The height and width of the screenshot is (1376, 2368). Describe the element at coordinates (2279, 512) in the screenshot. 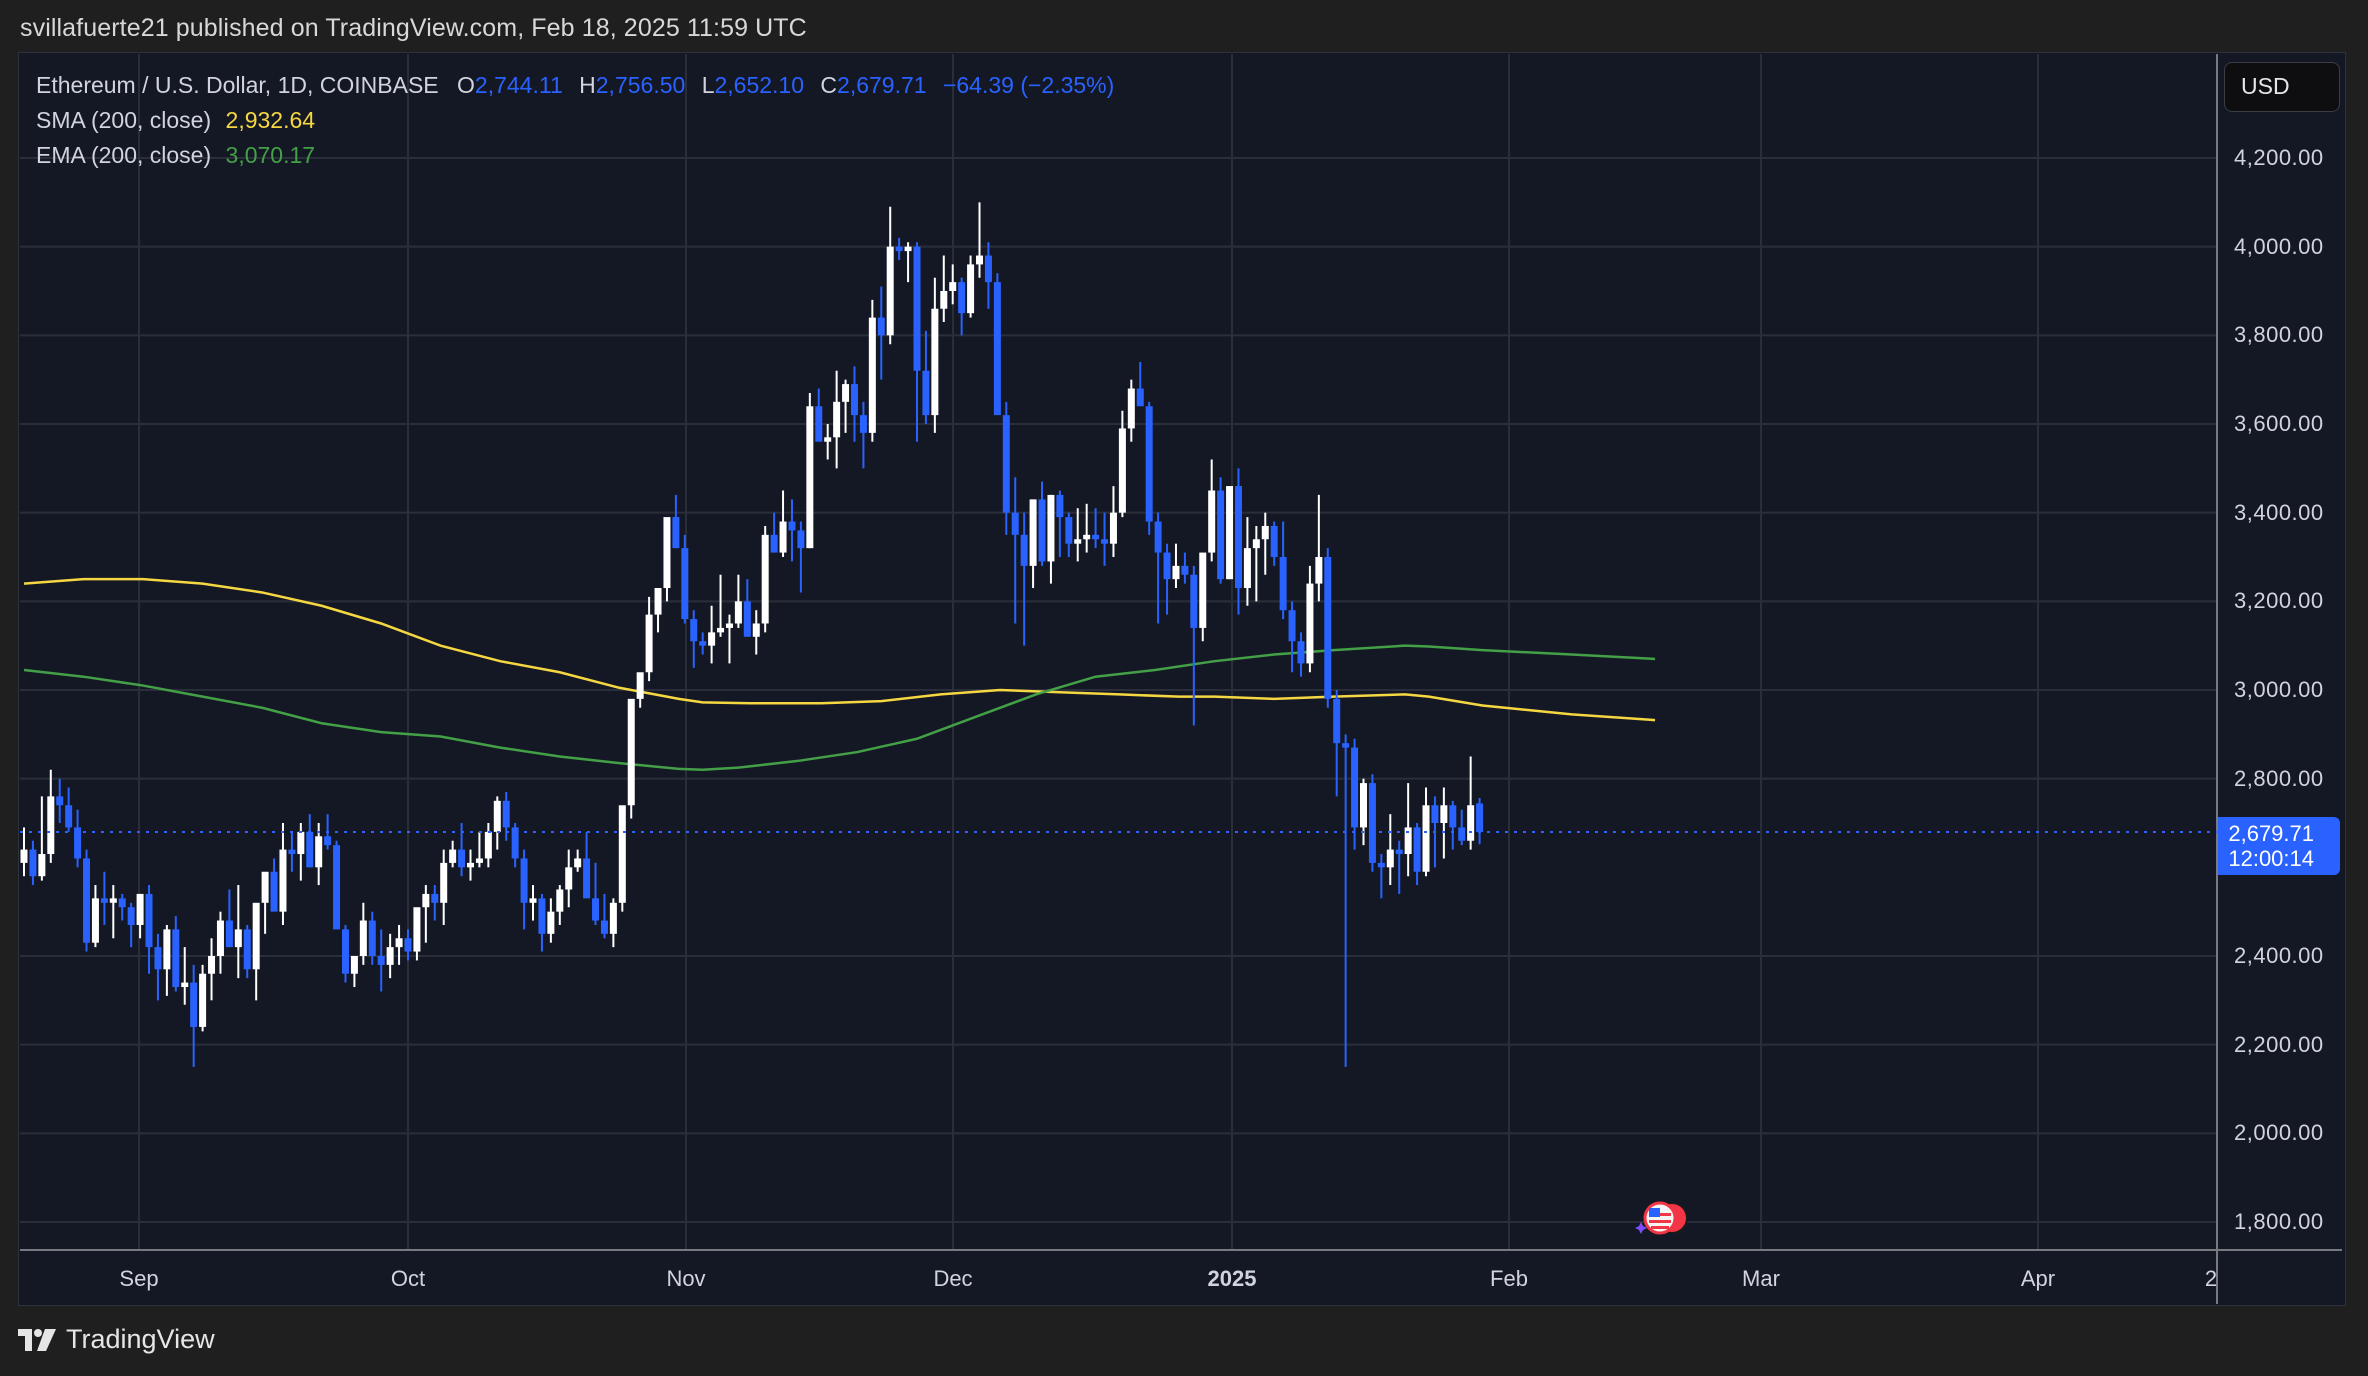

I see `price-tick-label: 3,400.00` at that location.